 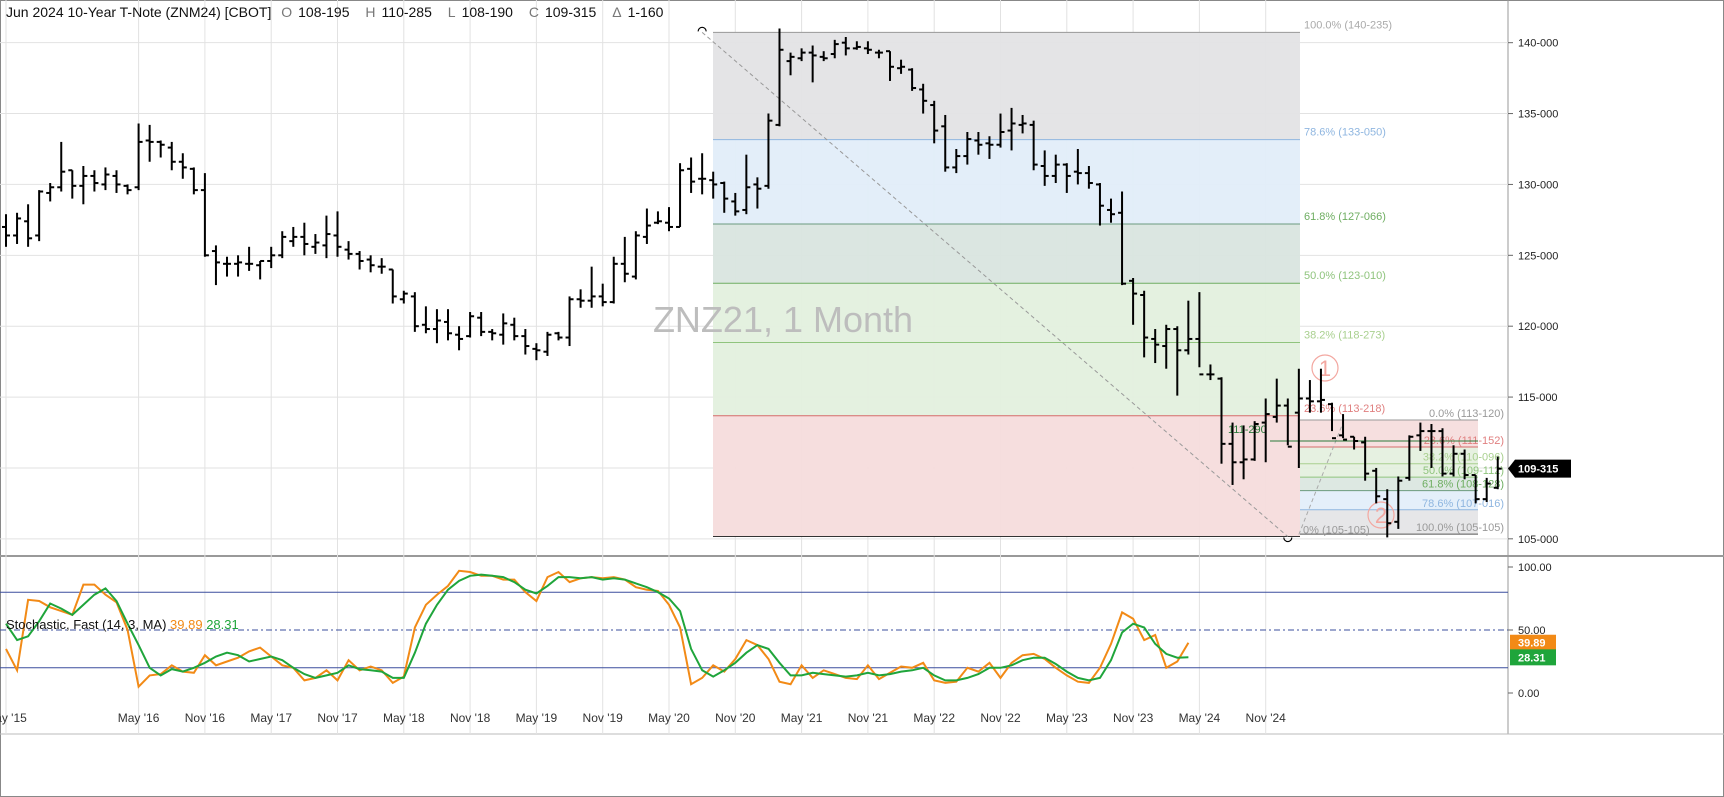 What do you see at coordinates (1288, 540) in the screenshot?
I see `swing-low-marker` at bounding box center [1288, 540].